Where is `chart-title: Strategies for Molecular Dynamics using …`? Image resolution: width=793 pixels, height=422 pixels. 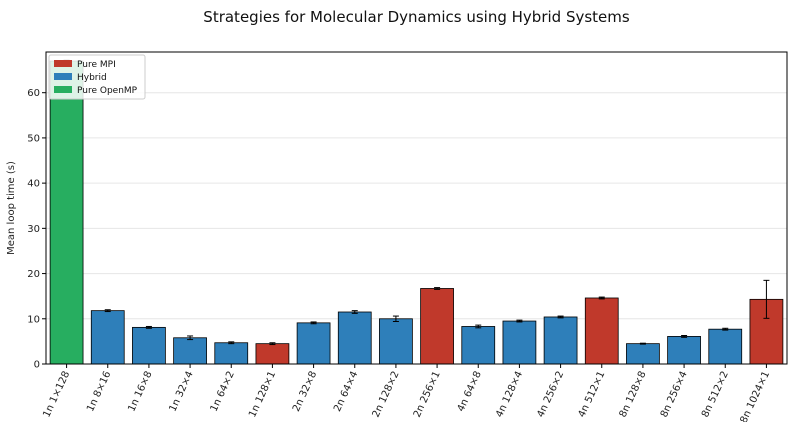
chart-title: Strategies for Molecular Dynamics using … is located at coordinates (416, 17).